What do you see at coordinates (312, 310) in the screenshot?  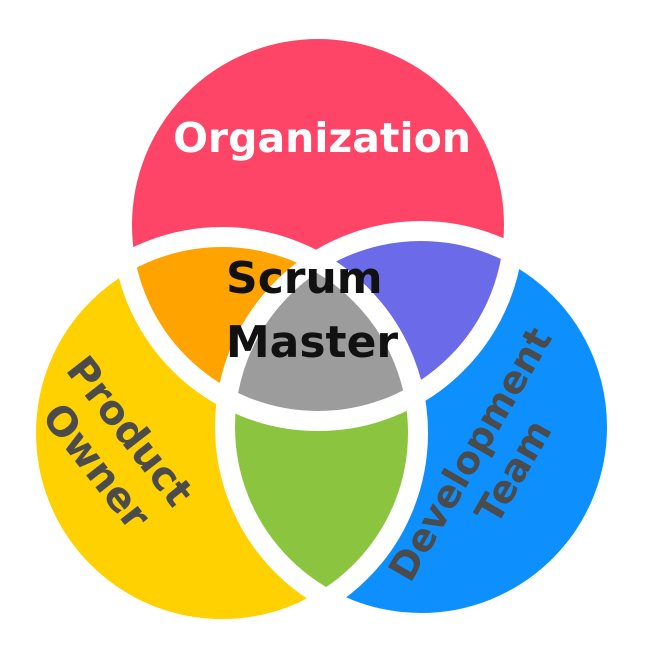 I see `scrum-master-label: Scrum Master` at bounding box center [312, 310].